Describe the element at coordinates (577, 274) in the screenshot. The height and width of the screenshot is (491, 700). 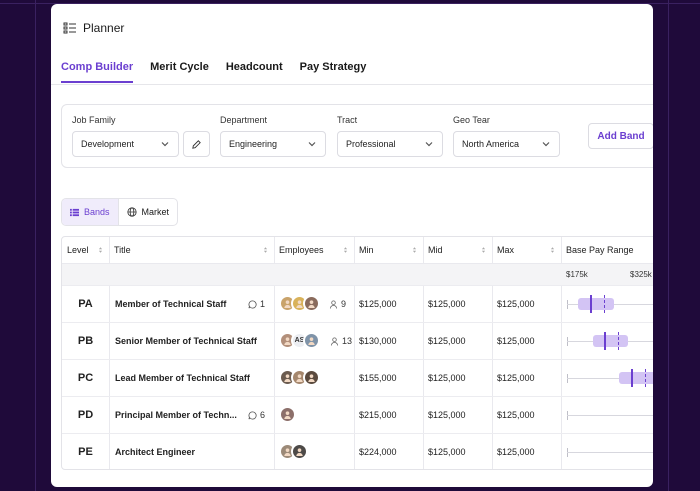
I see `range-tick-min: $175k` at that location.